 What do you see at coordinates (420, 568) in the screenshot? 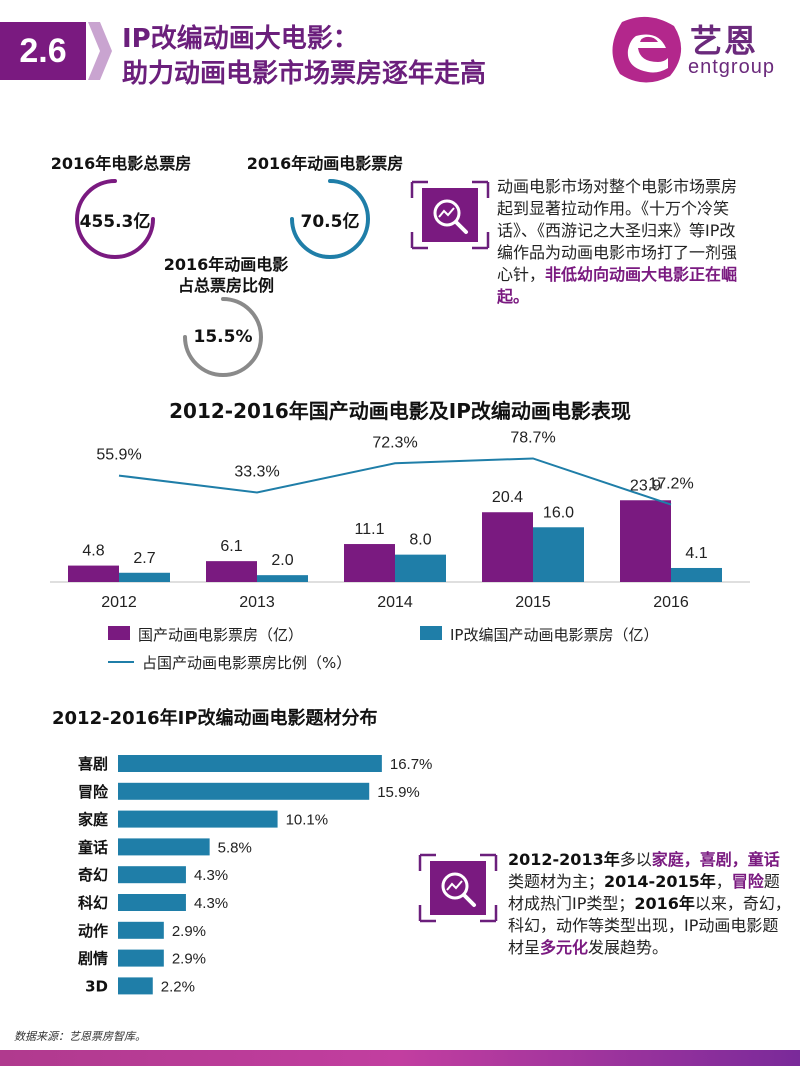
I see `bar-ip-2014` at bounding box center [420, 568].